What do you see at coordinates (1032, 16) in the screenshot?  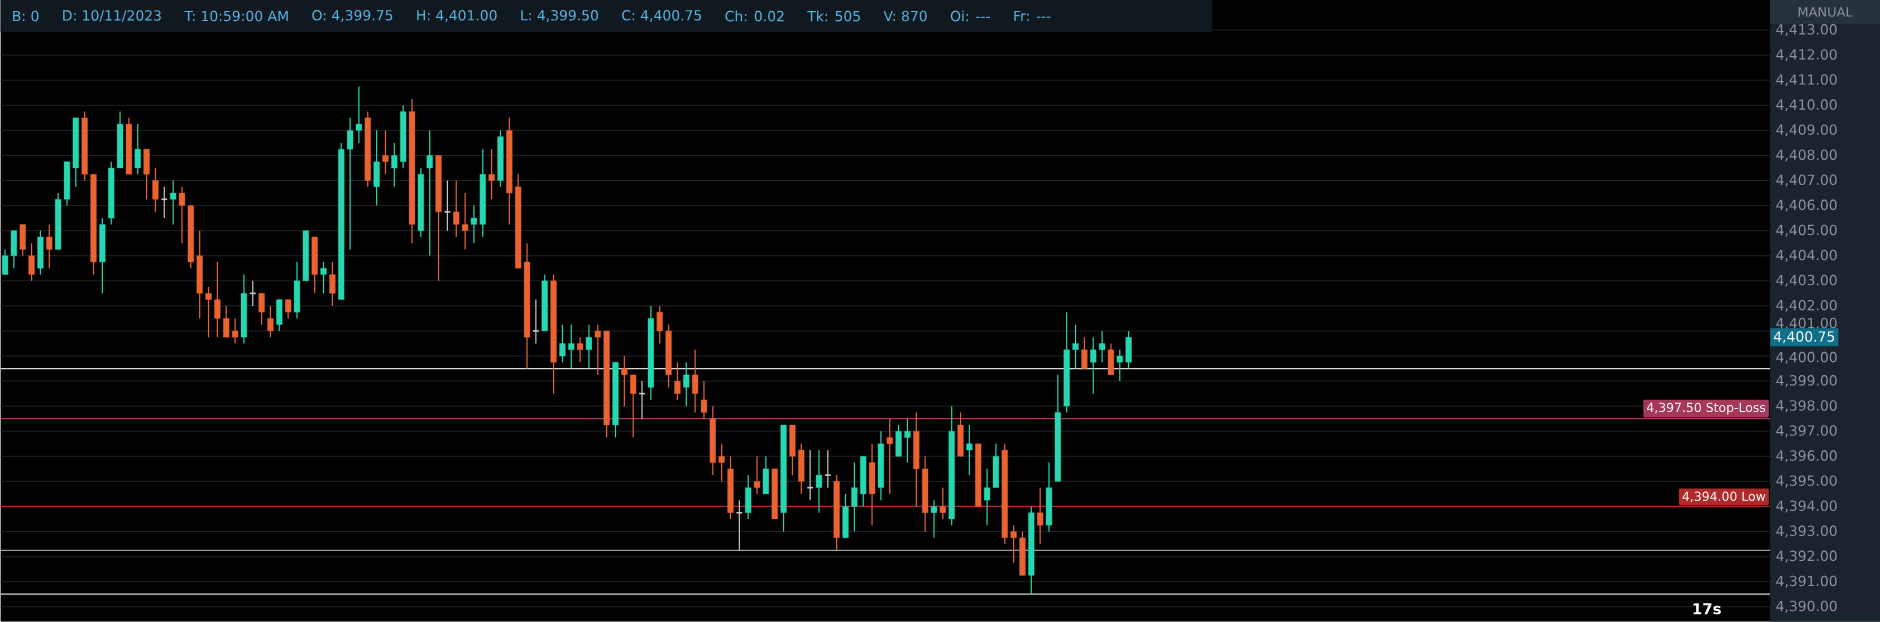 I see `annotation: Fr: ---` at bounding box center [1032, 16].